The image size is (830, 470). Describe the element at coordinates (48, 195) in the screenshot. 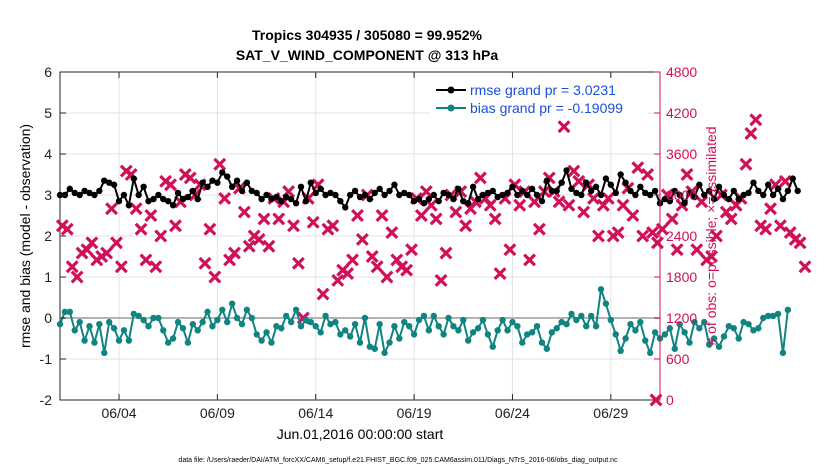

I see `y-left-tick-label: 3` at that location.